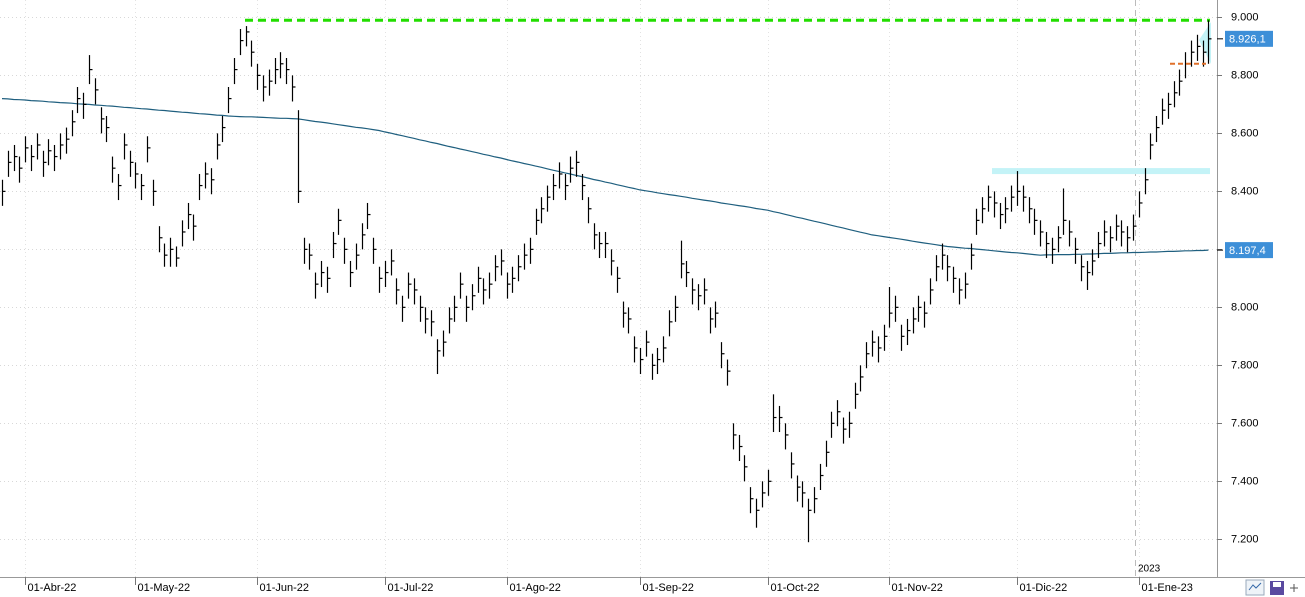 The width and height of the screenshot is (1305, 597). What do you see at coordinates (285, 588) in the screenshot?
I see `x-tick-label: 01-Jun-22` at bounding box center [285, 588].